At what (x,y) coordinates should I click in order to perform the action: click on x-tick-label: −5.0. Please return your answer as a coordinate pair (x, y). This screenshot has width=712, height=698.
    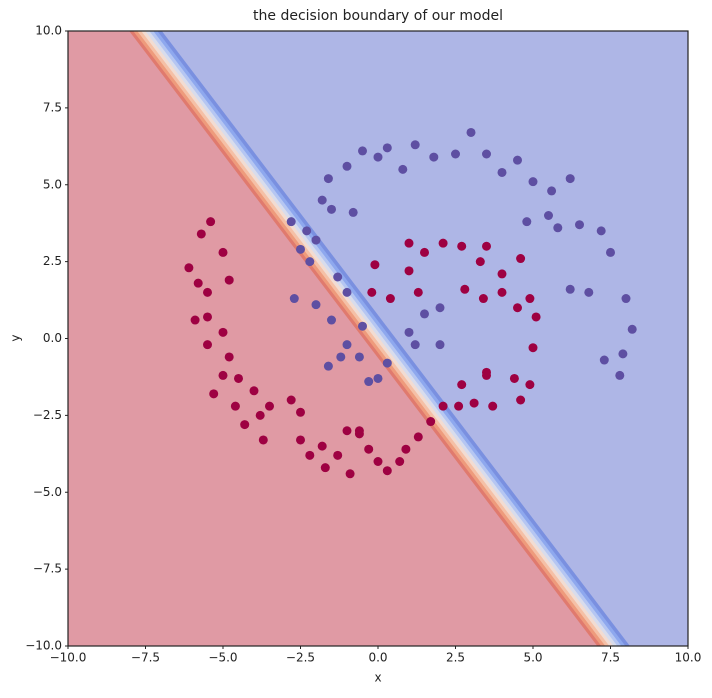
    Looking at the image, I should click on (222, 658).